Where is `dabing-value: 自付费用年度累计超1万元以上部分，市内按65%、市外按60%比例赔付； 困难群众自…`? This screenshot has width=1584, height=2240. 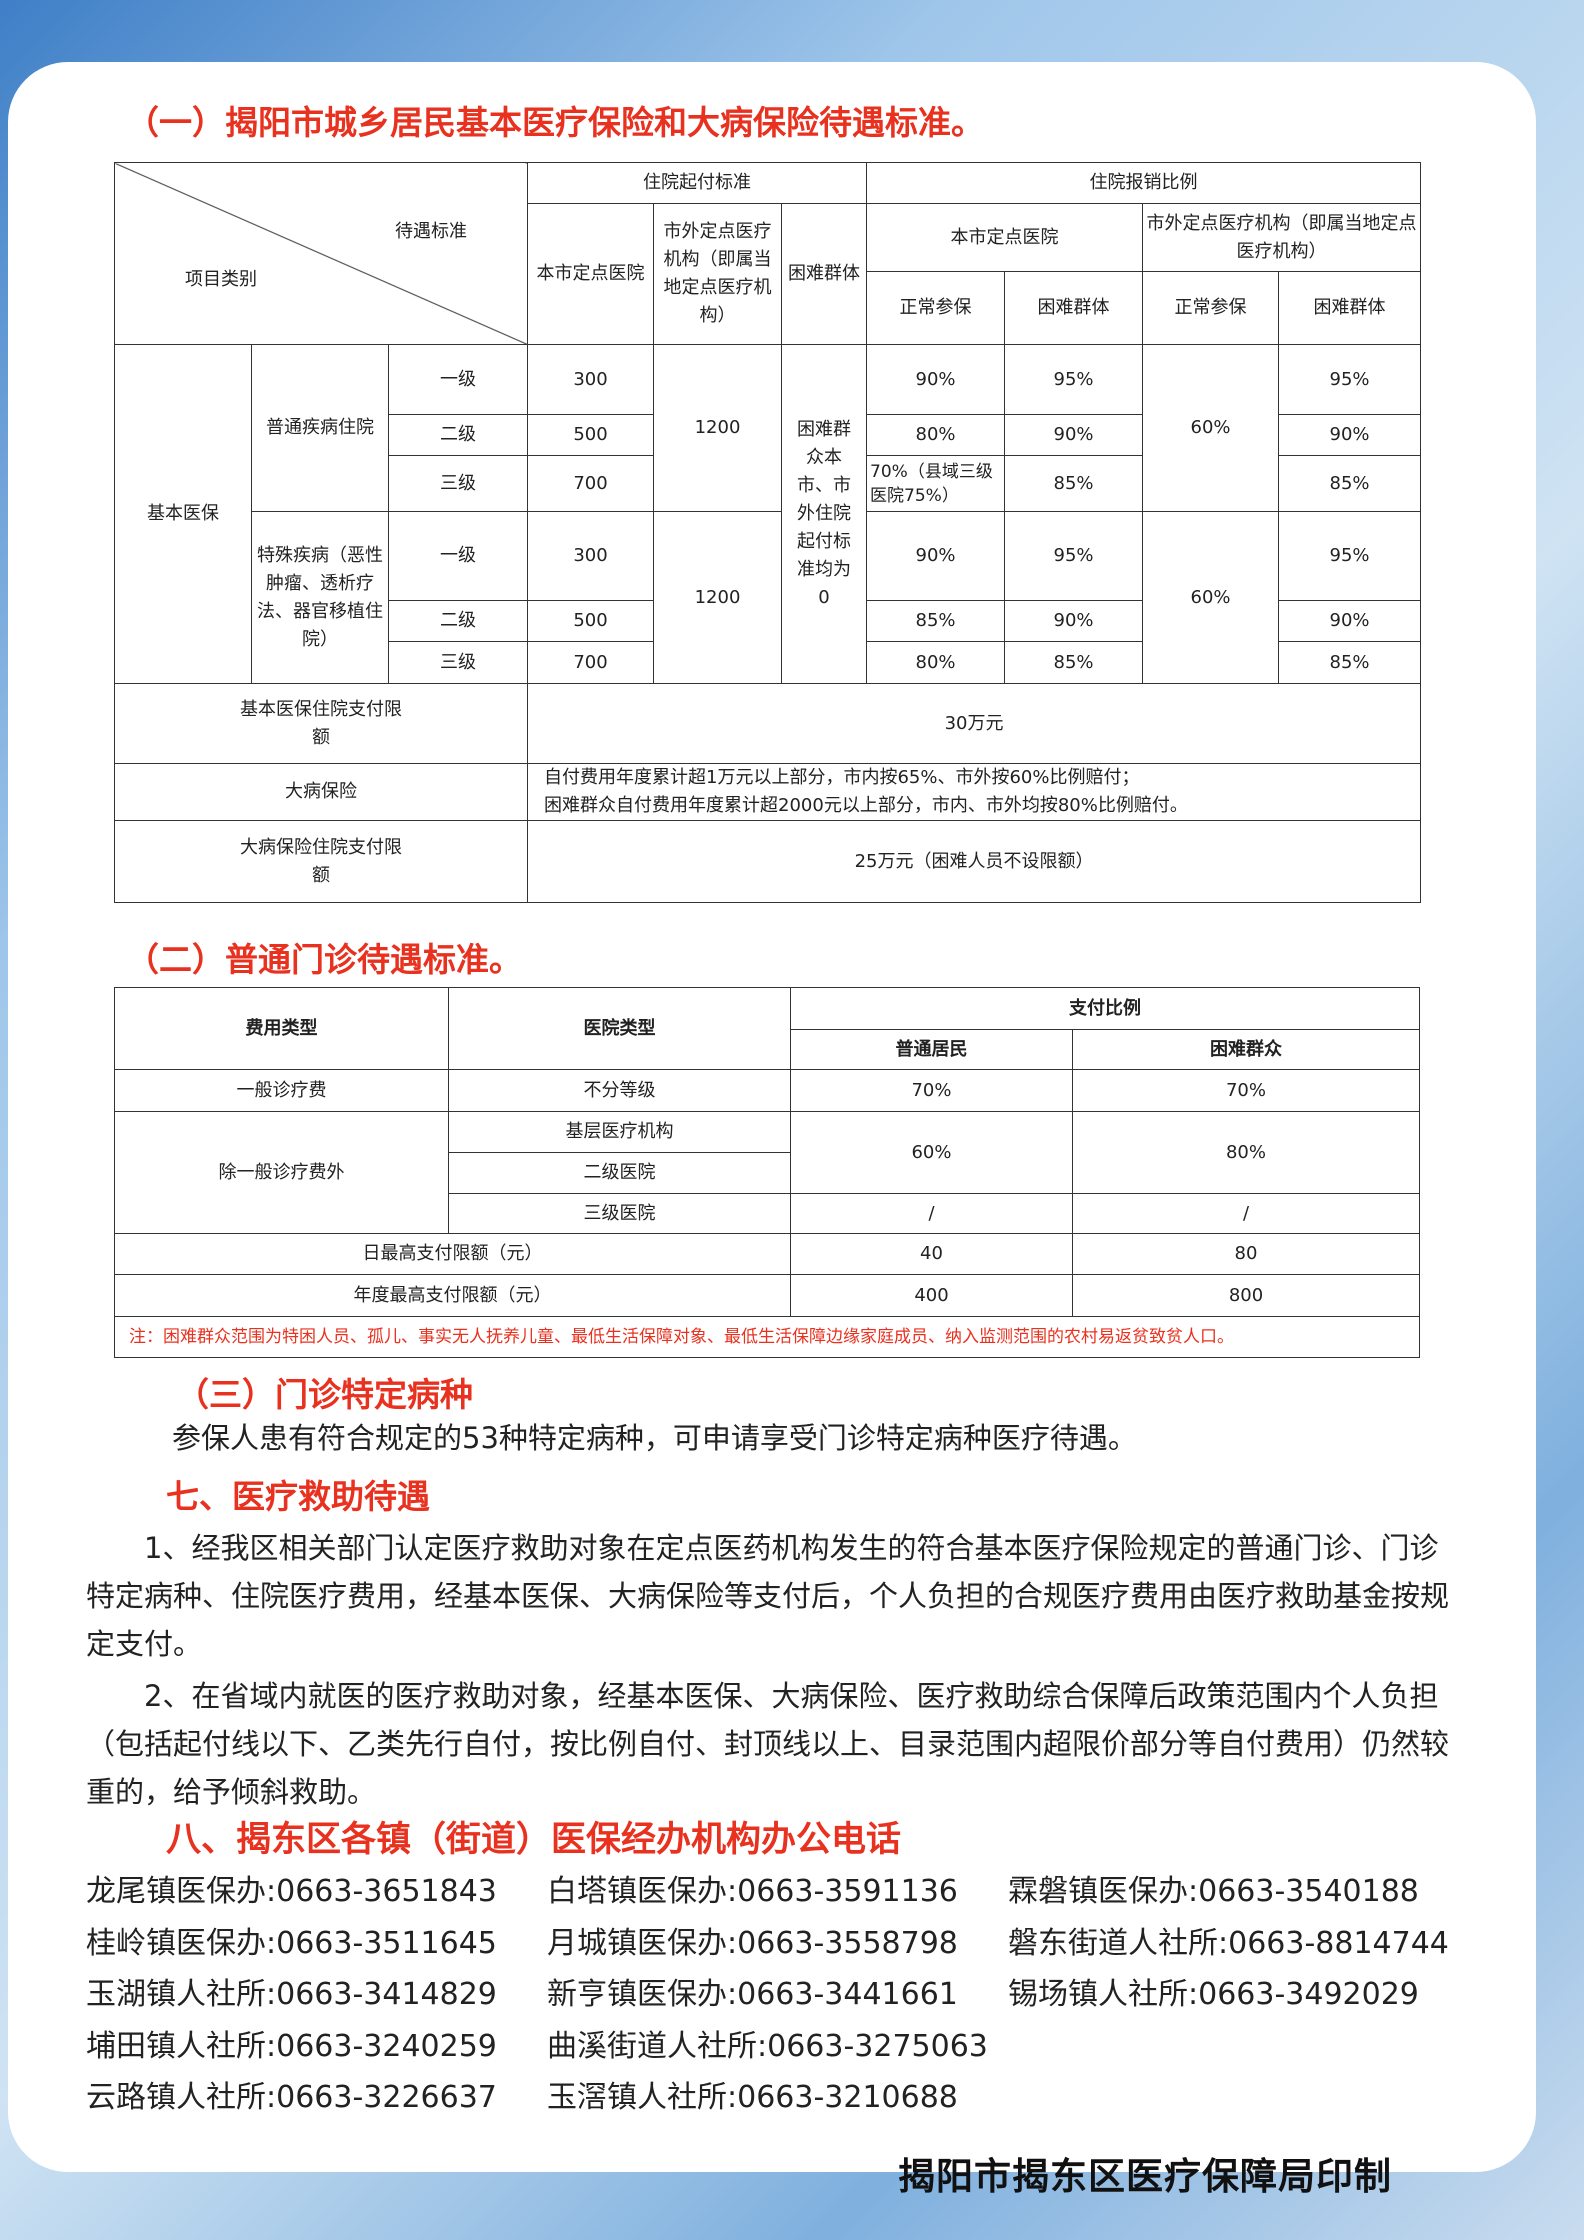 dabing-value: 自付费用年度累计超1万元以上部分，市内按65%、市外按60%比例赔付； 困难群众自… is located at coordinates (974, 792).